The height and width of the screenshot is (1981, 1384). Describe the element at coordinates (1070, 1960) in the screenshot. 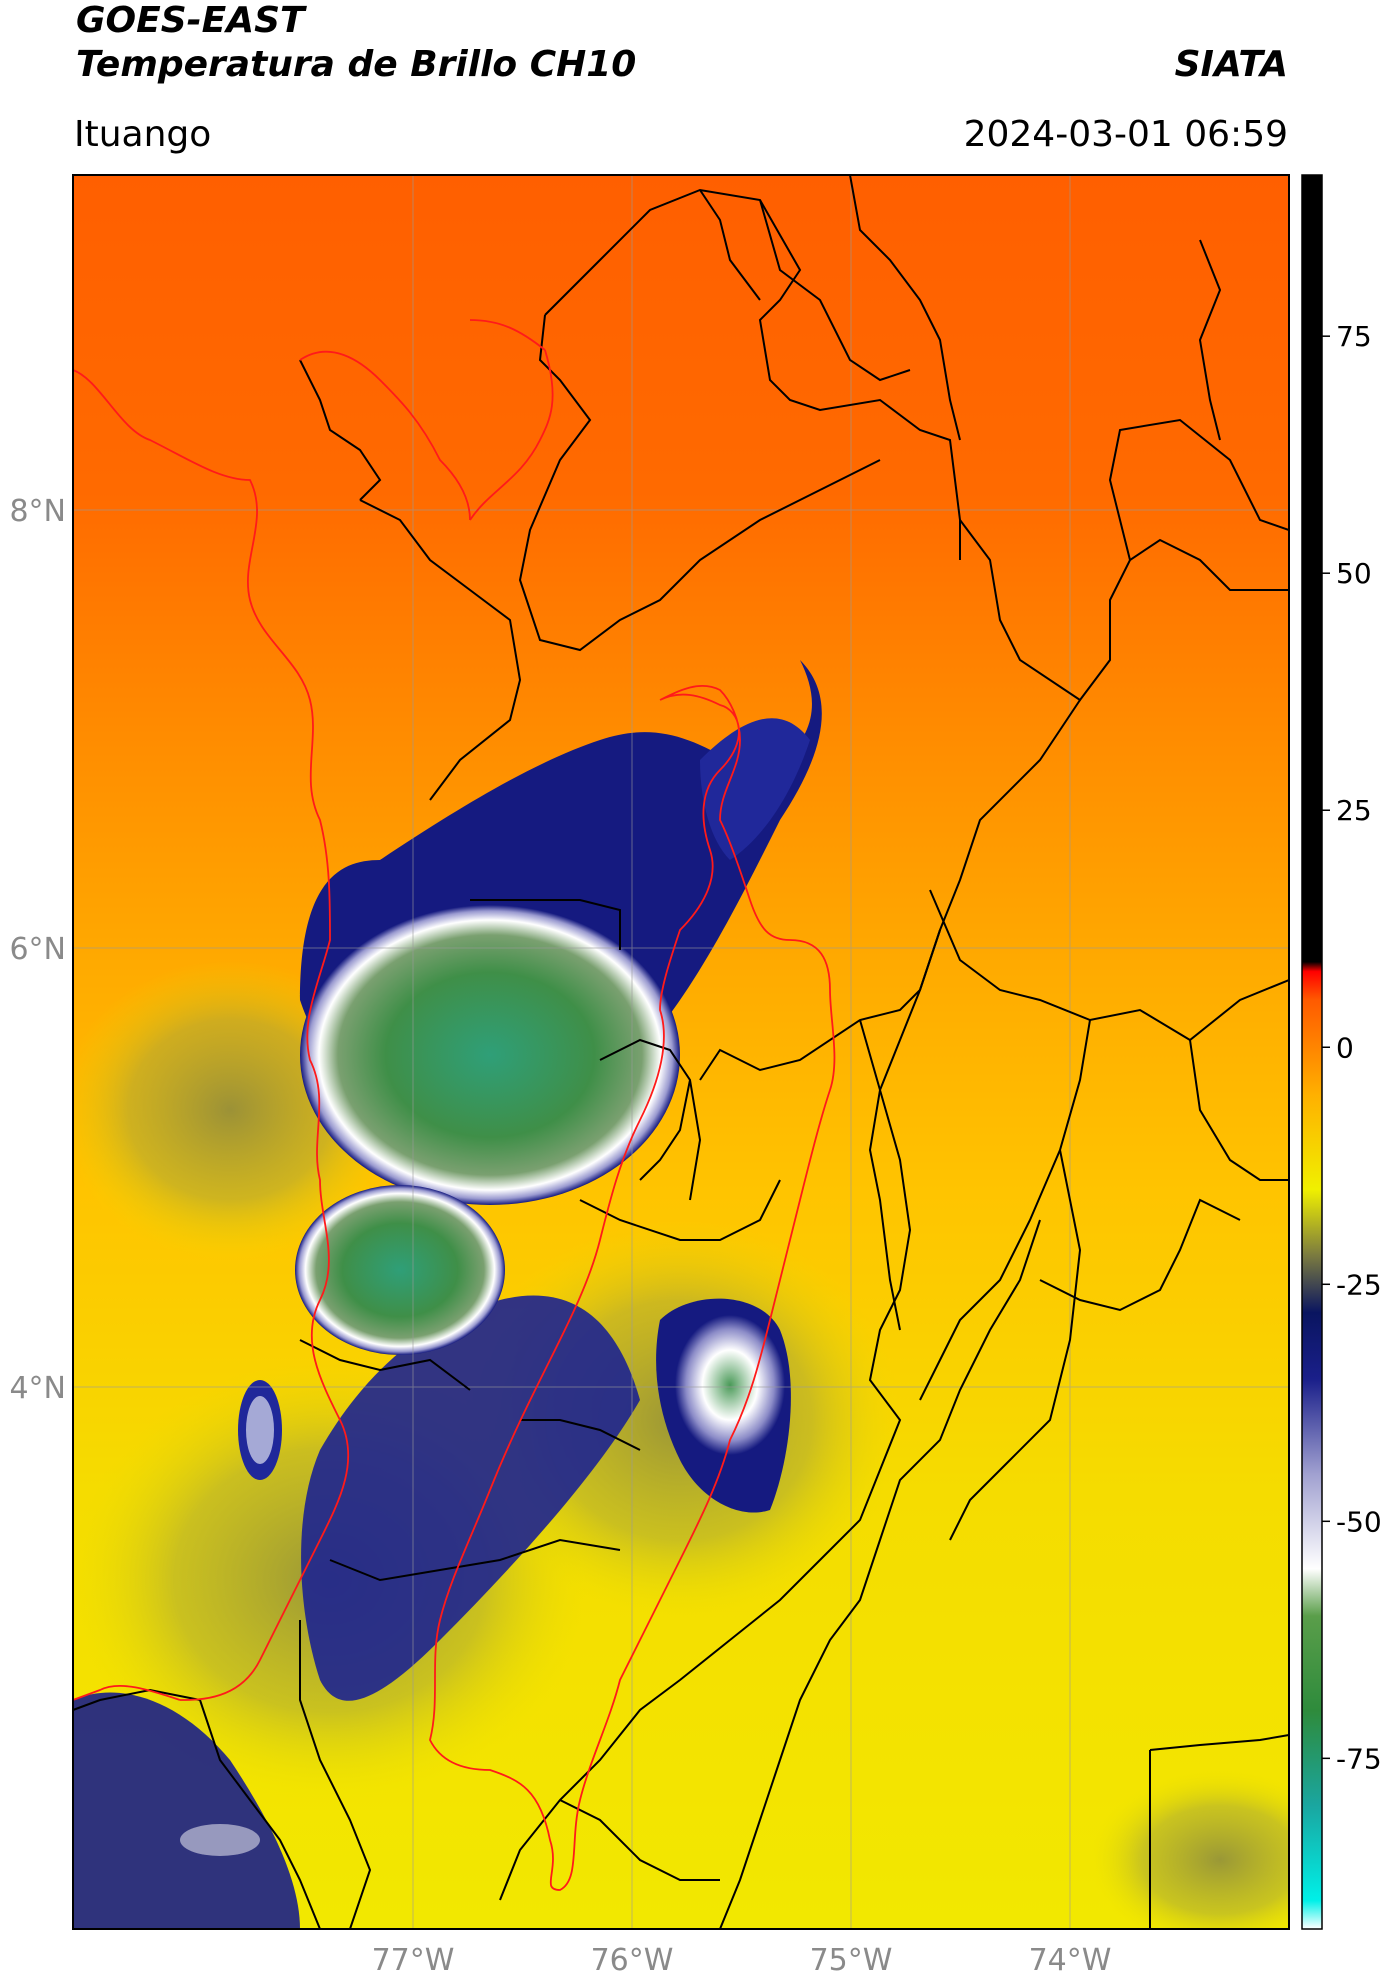

I see `lon-tick-label: 74°W` at that location.